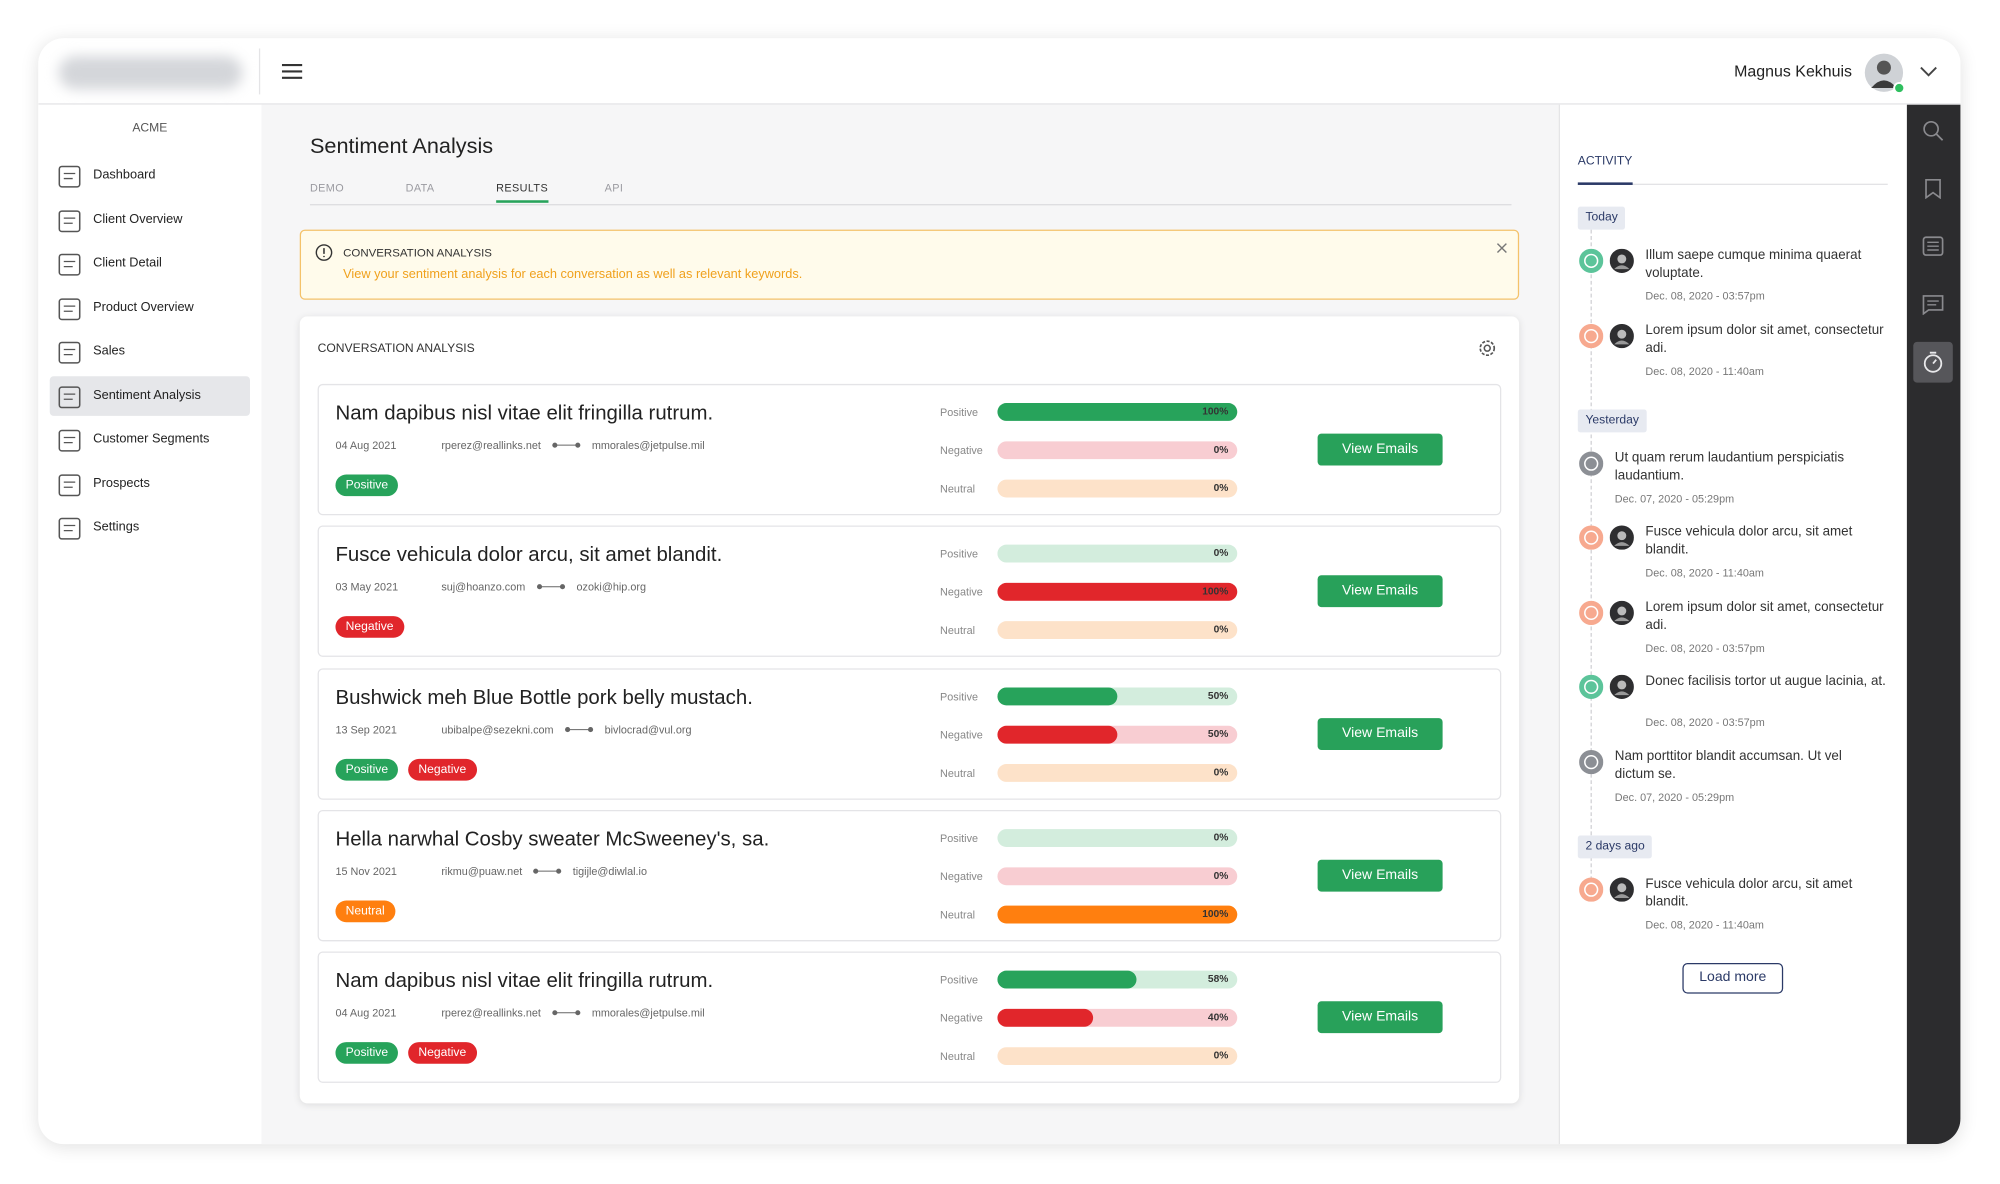  Describe the element at coordinates (614, 187) in the screenshot. I see `tab: API` at that location.